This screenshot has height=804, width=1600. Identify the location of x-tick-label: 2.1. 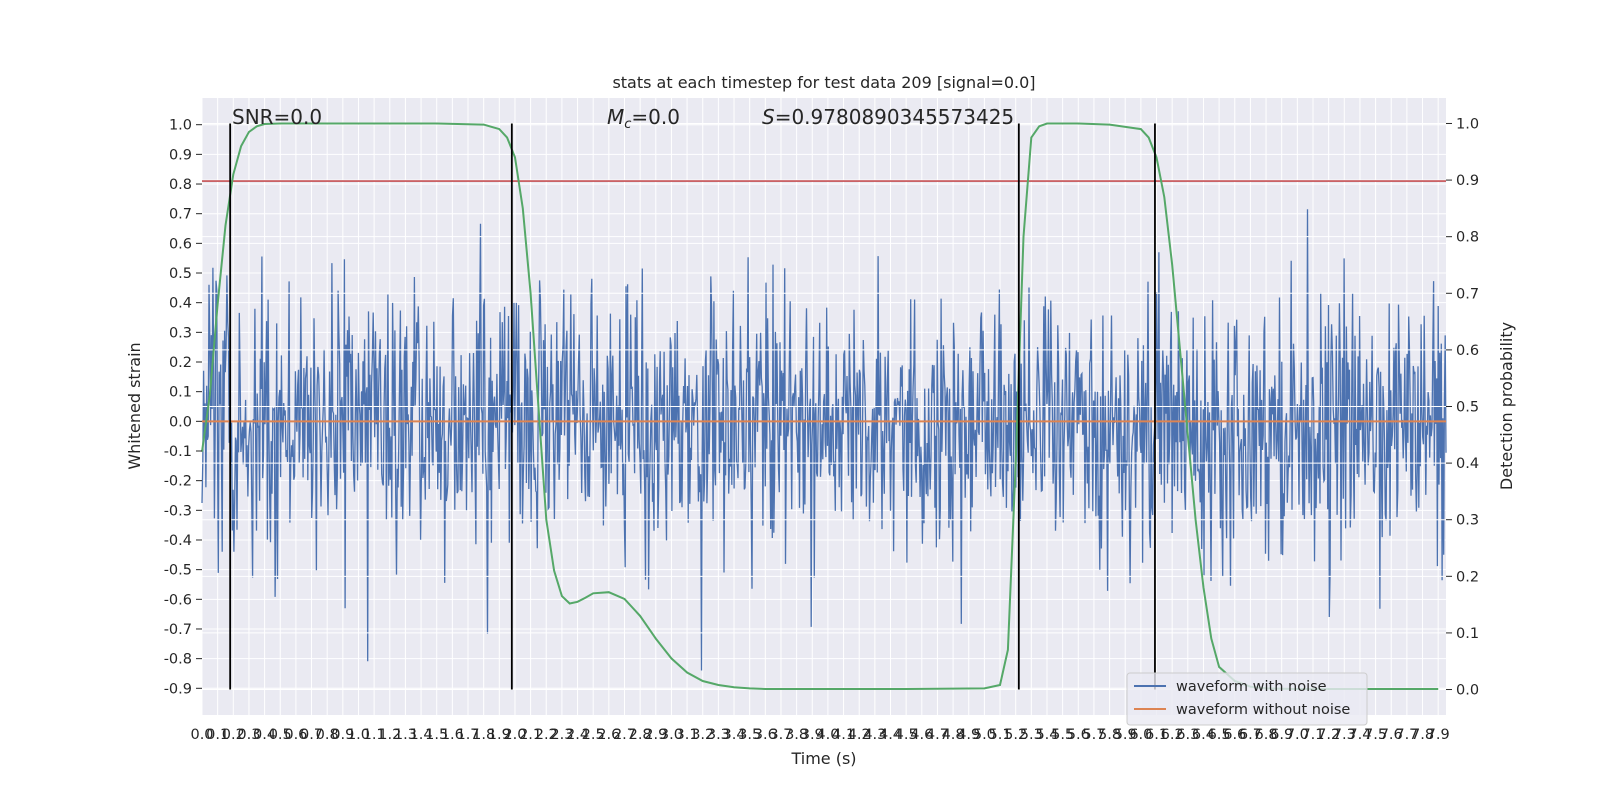
(530, 735).